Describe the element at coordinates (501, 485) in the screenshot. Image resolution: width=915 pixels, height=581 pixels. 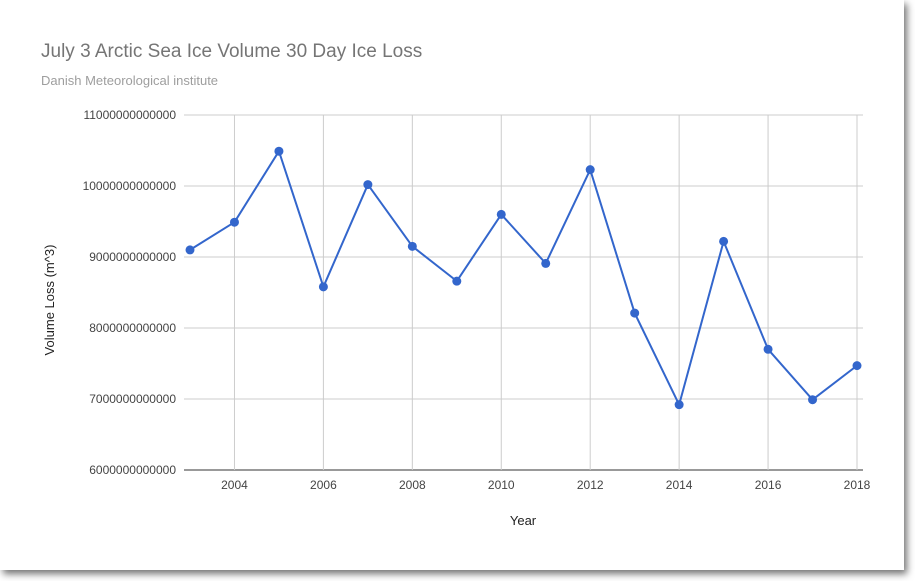
I see `x-tick-label: 2010` at that location.